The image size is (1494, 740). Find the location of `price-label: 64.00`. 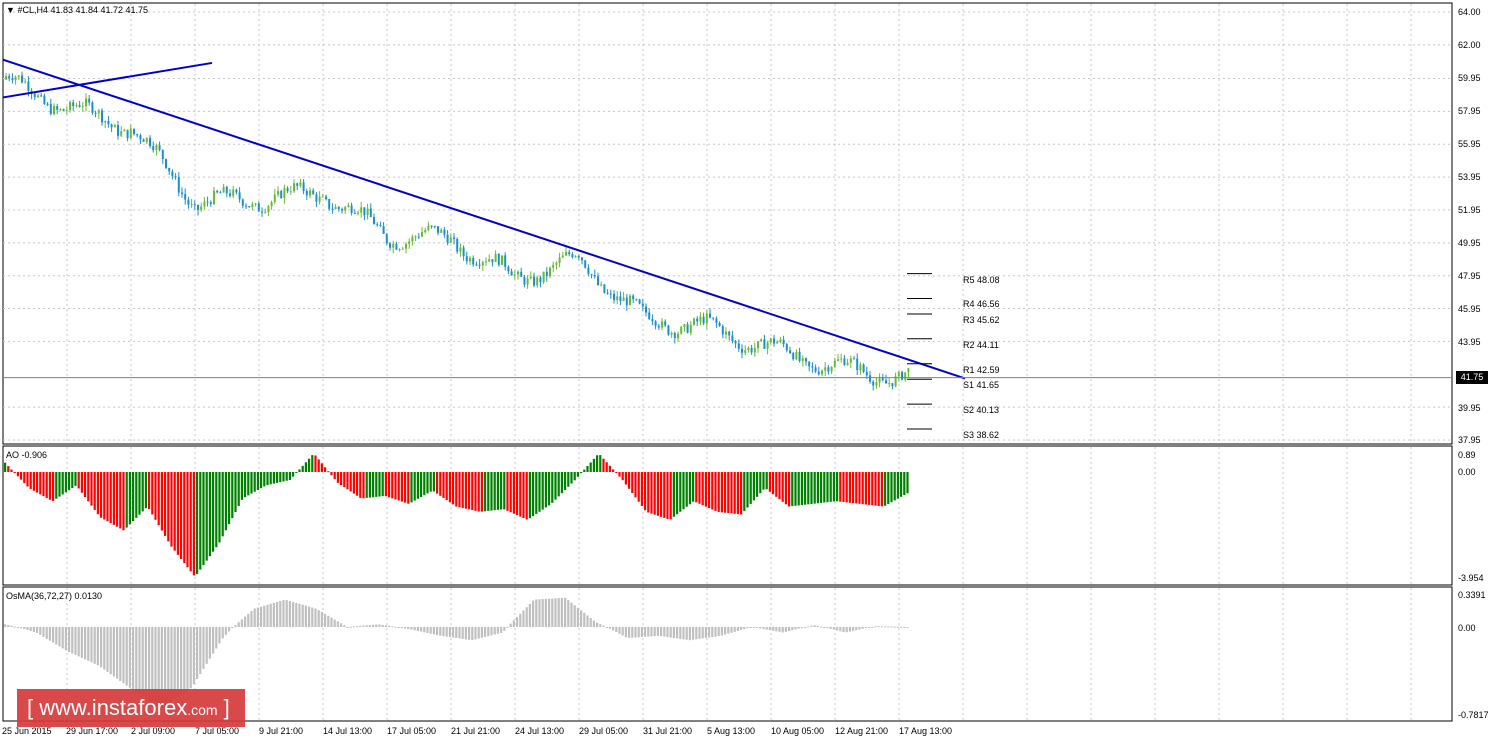

price-label: 64.00 is located at coordinates (1469, 12).